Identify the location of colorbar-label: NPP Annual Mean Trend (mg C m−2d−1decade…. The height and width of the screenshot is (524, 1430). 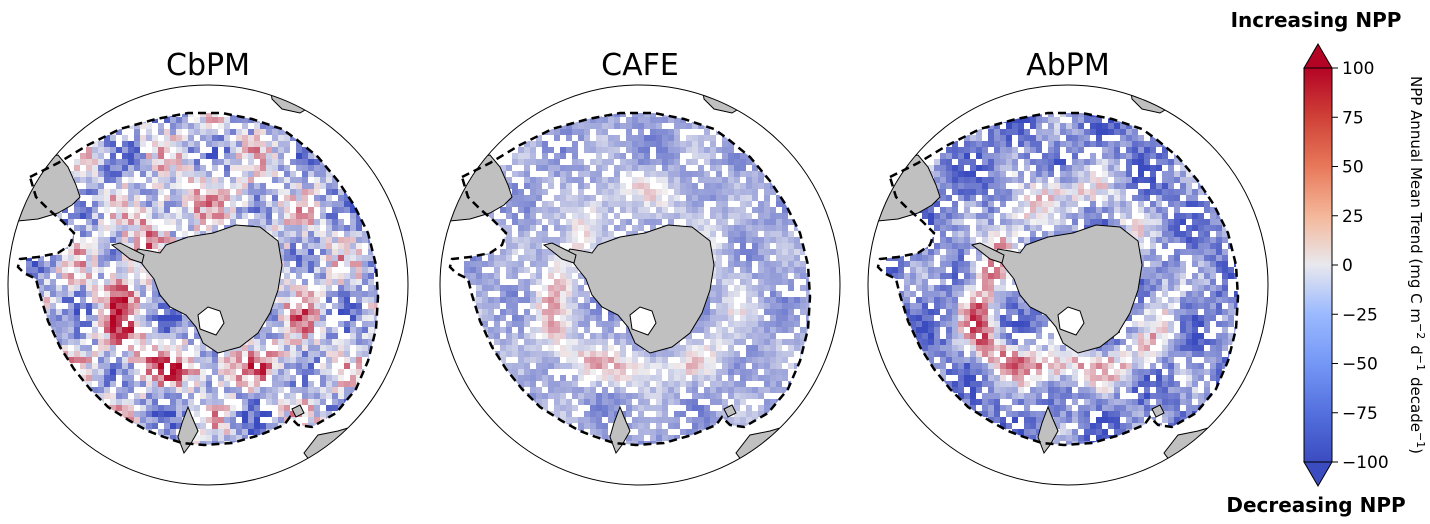
(1417, 265).